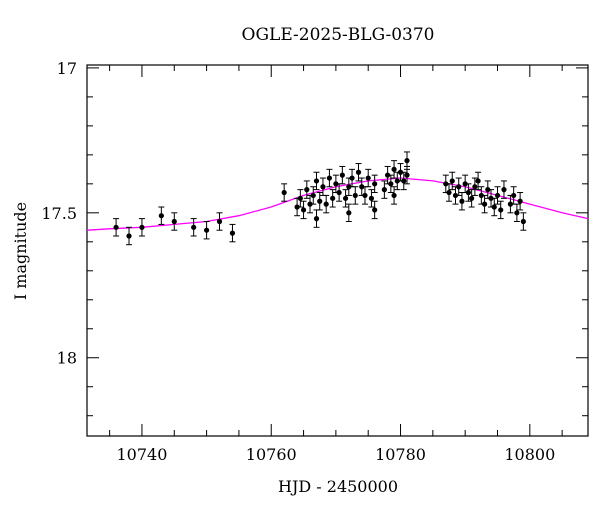 Image resolution: width=600 pixels, height=512 pixels. What do you see at coordinates (335, 454) in the screenshot?
I see `x-tick-labels: 10740 10760 10780 10800` at bounding box center [335, 454].